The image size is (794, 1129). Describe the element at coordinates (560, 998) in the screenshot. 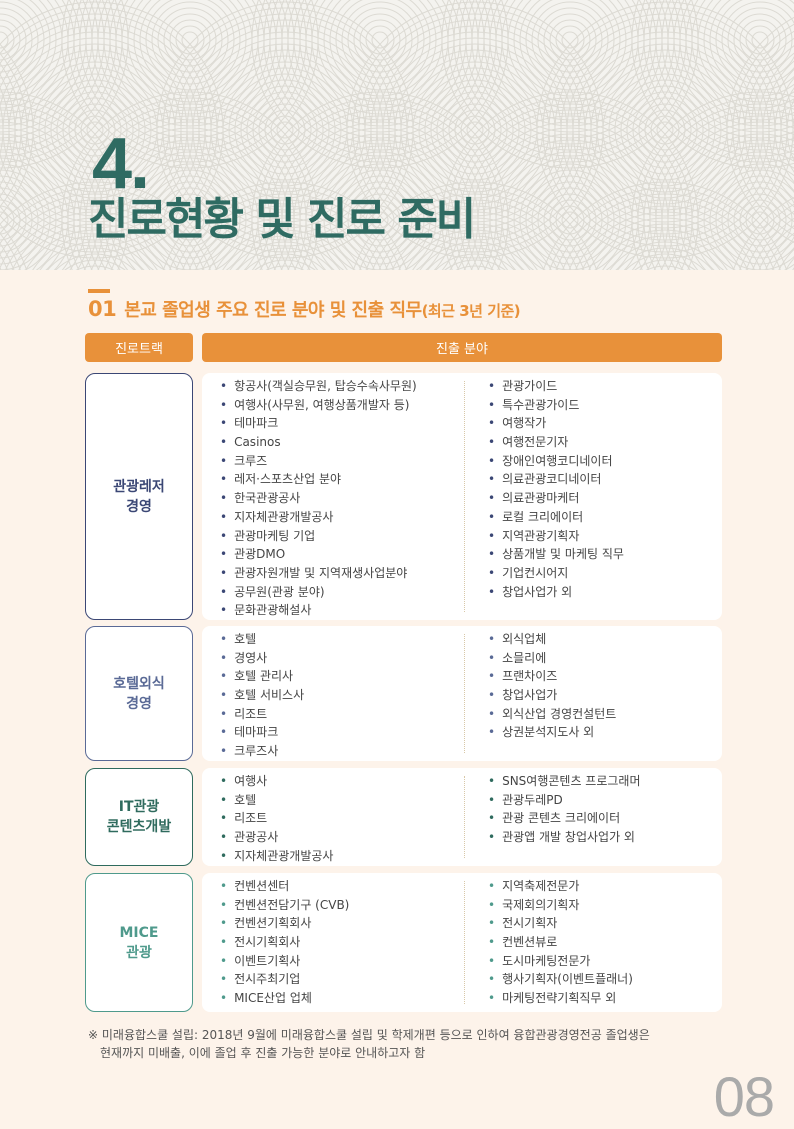

I see `list-item: 마케팅전략기획직무 외` at that location.